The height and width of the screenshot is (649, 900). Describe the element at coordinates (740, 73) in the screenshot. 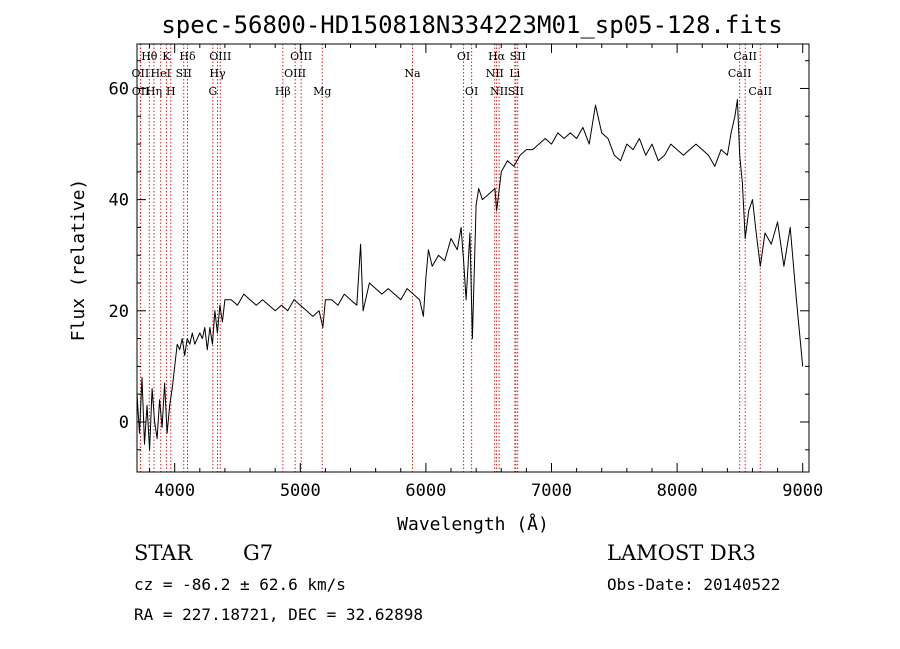

I see `line-label-25: CaII` at that location.